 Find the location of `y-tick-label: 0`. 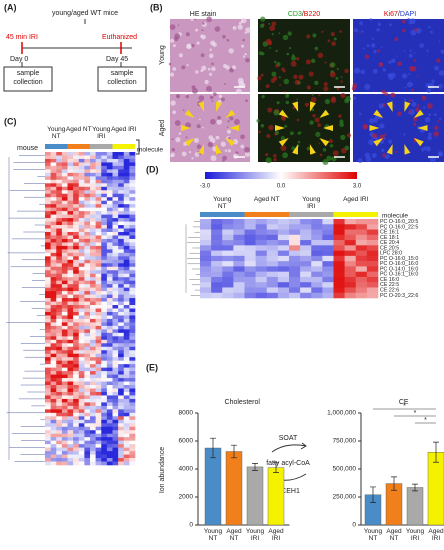

y-tick-label: 0 is located at coordinates (191, 525).